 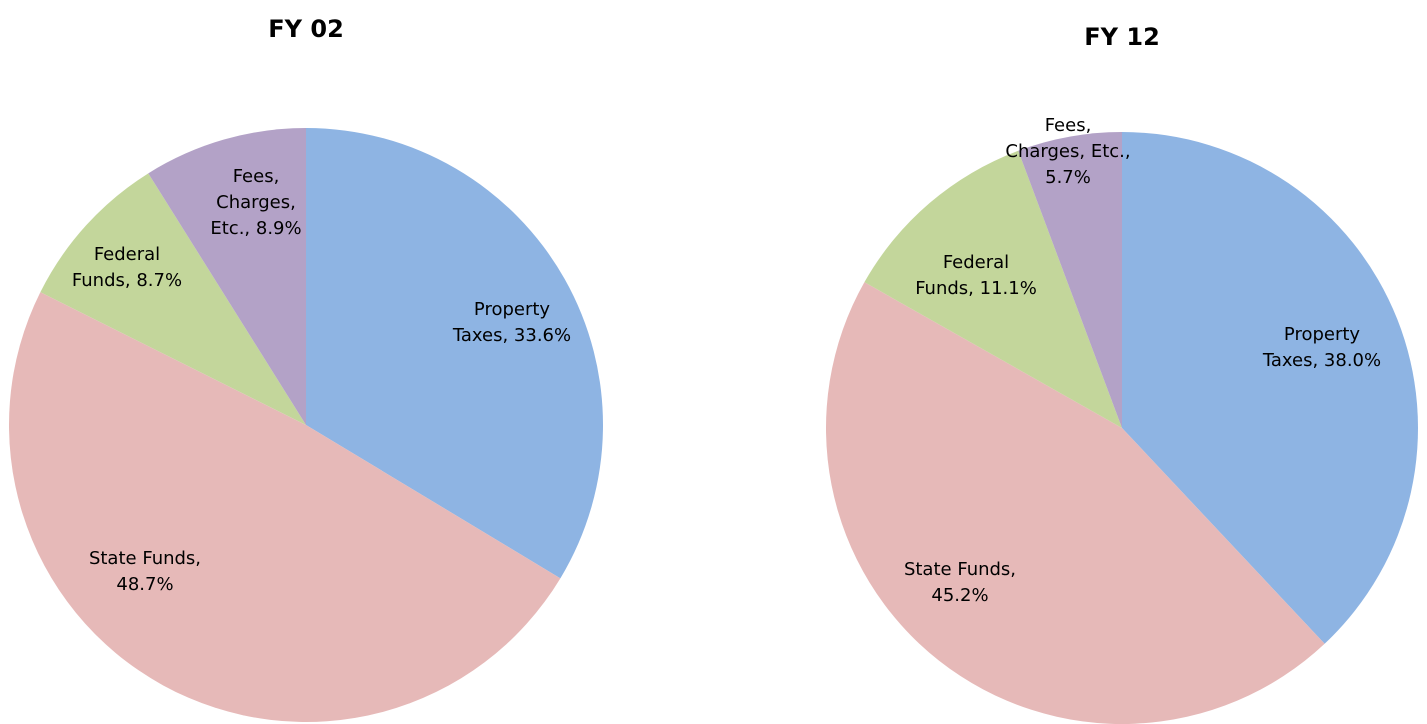 I want to click on data-label: State Funds, 45.2%, so click(x=960, y=582).